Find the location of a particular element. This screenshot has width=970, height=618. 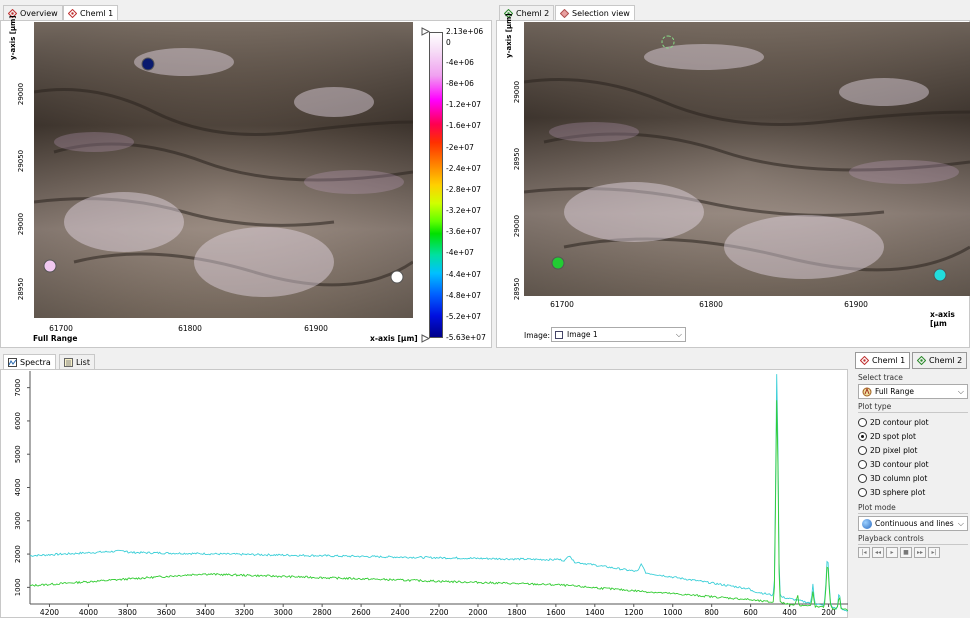

plot-mode-value: Continuous and lines is located at coordinates (914, 523).